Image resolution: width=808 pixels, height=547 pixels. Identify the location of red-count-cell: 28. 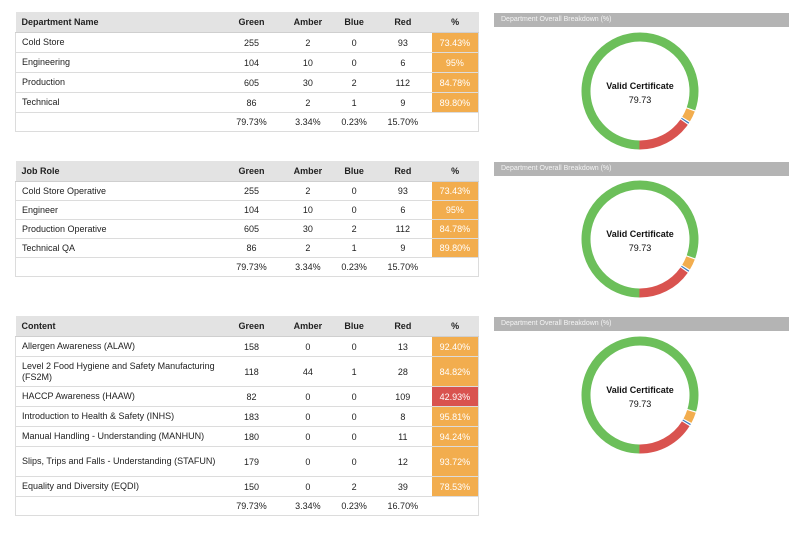
(402, 371).